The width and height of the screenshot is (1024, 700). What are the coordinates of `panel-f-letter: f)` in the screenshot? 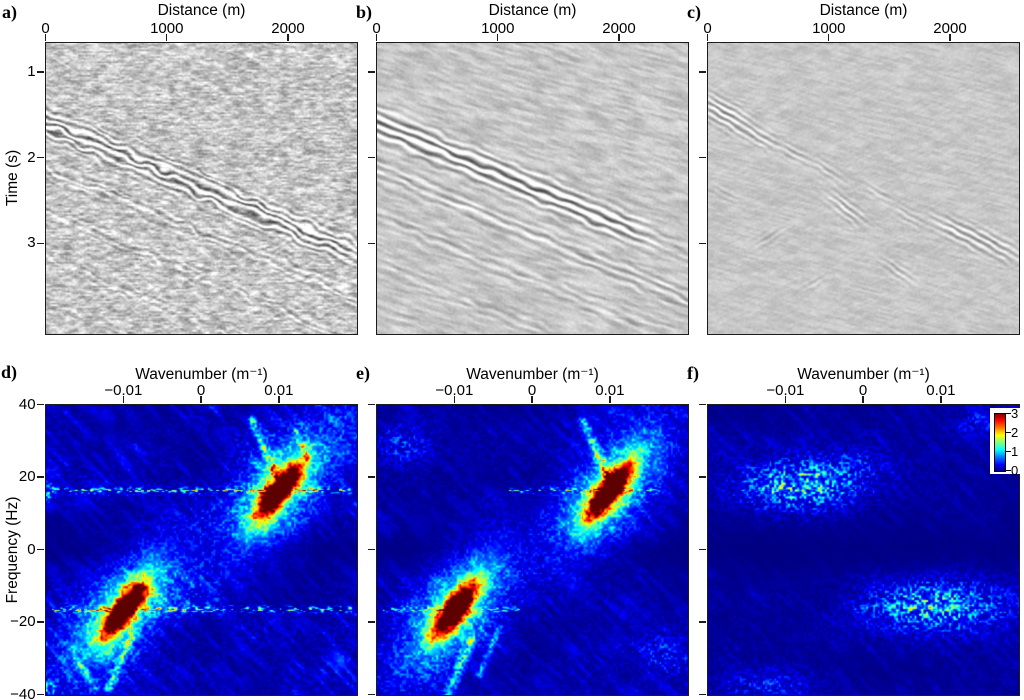 It's located at (693, 373).